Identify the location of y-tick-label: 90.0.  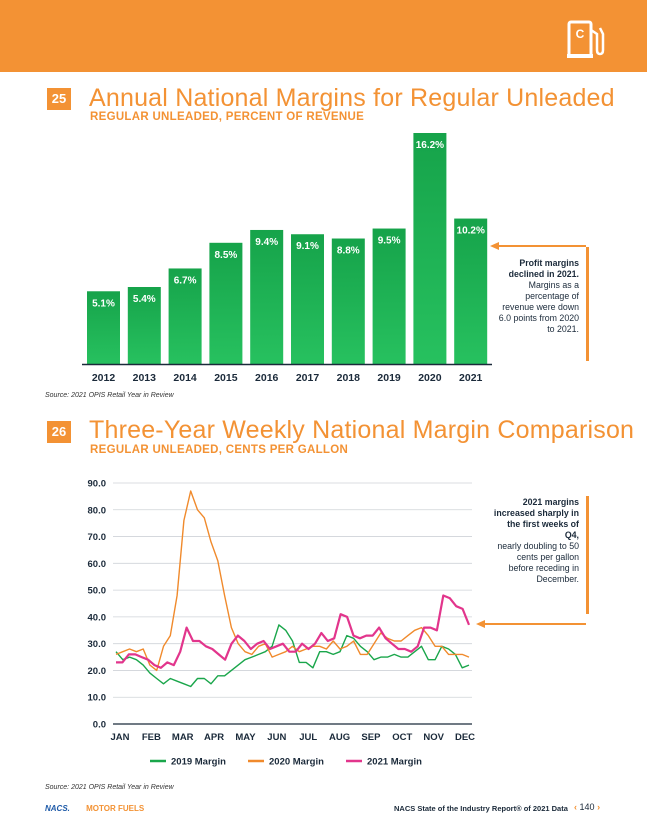
(97, 484).